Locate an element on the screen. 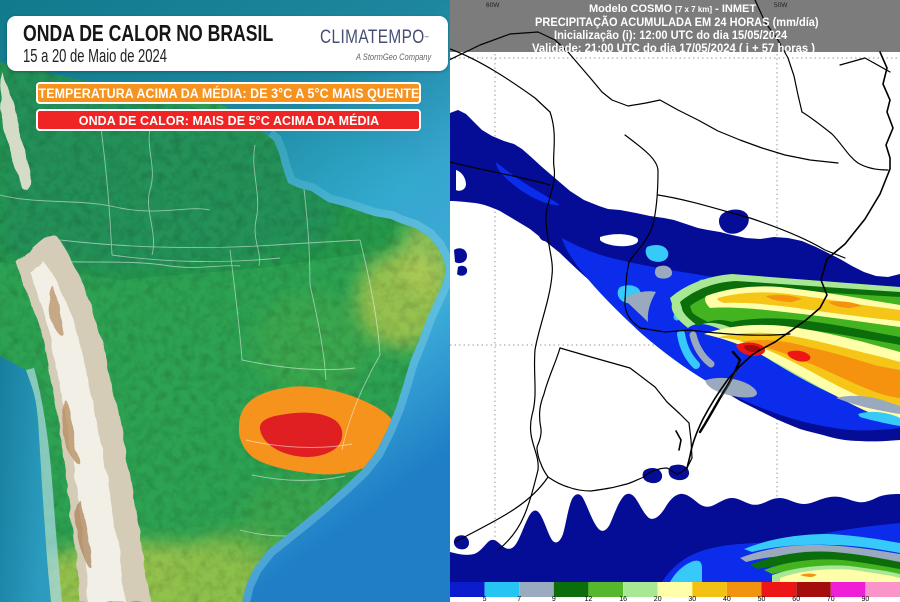 This screenshot has height=602, width=900. svg-text: 16 is located at coordinates (623, 599).